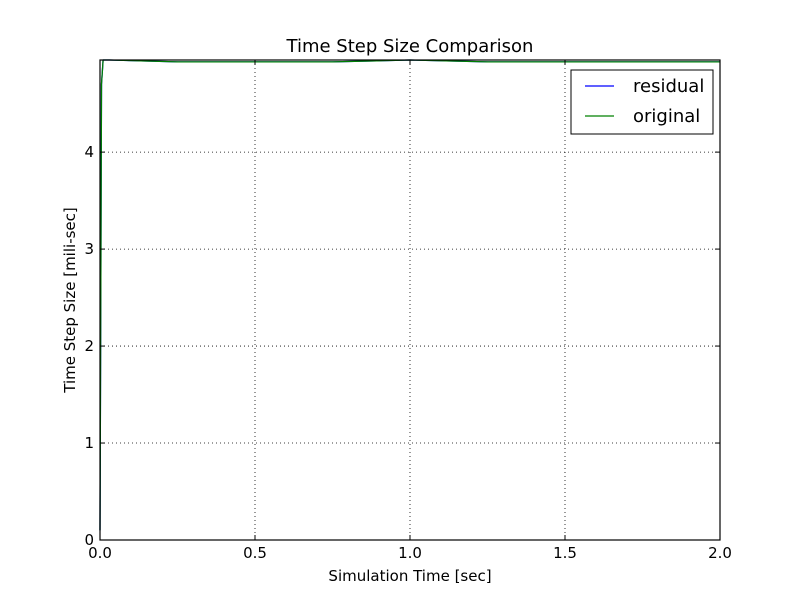 The height and width of the screenshot is (604, 800). Describe the element at coordinates (666, 116) in the screenshot. I see `legend-label-original: original` at that location.